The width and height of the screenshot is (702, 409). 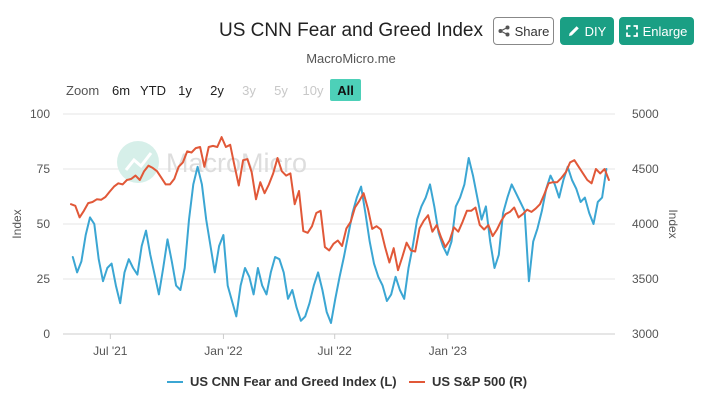 I want to click on legend-swatch-fear-greed, so click(x=175, y=381).